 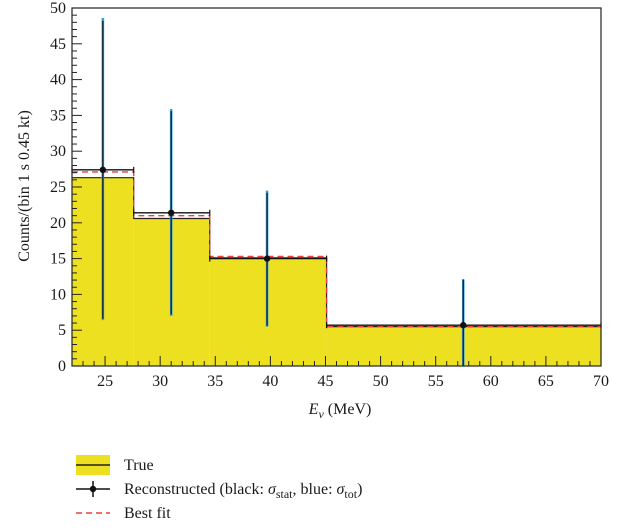 I want to click on legend-best-label: Best fit, so click(x=147, y=513).